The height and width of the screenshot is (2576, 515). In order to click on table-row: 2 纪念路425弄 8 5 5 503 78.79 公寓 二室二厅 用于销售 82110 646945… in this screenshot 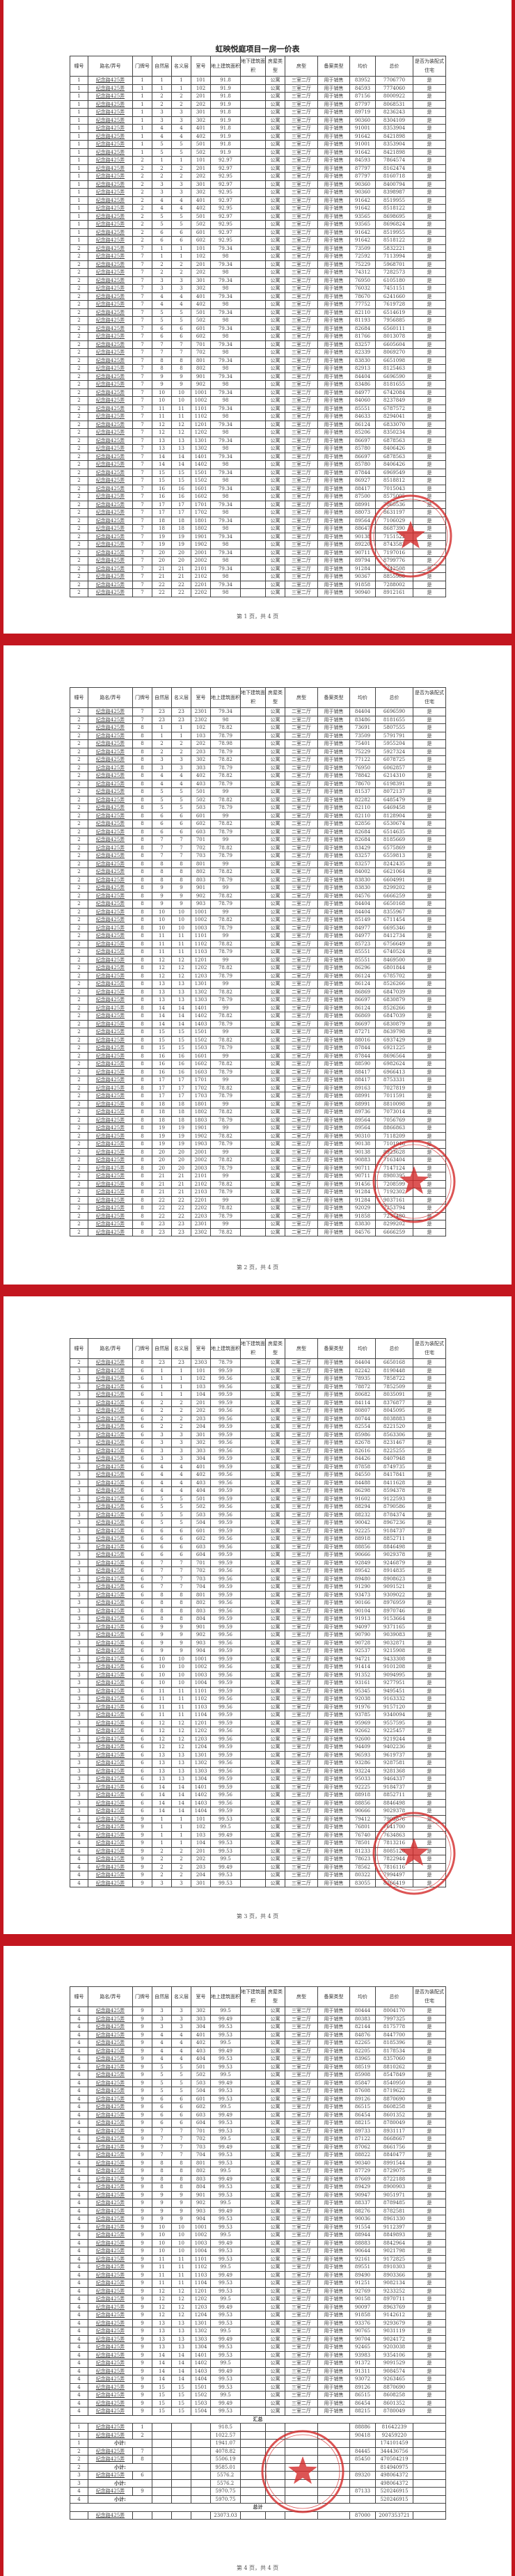, I will do `click(258, 807)`.